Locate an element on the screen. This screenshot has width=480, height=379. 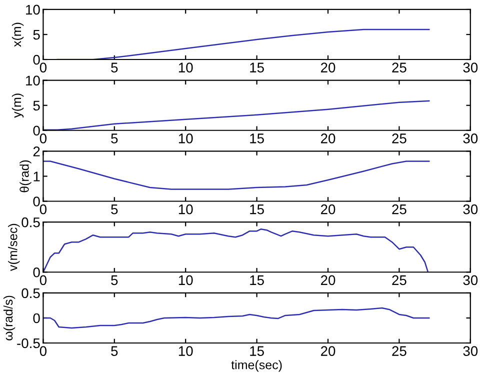
y-axis-title: x(m) is located at coordinates (18, 34).